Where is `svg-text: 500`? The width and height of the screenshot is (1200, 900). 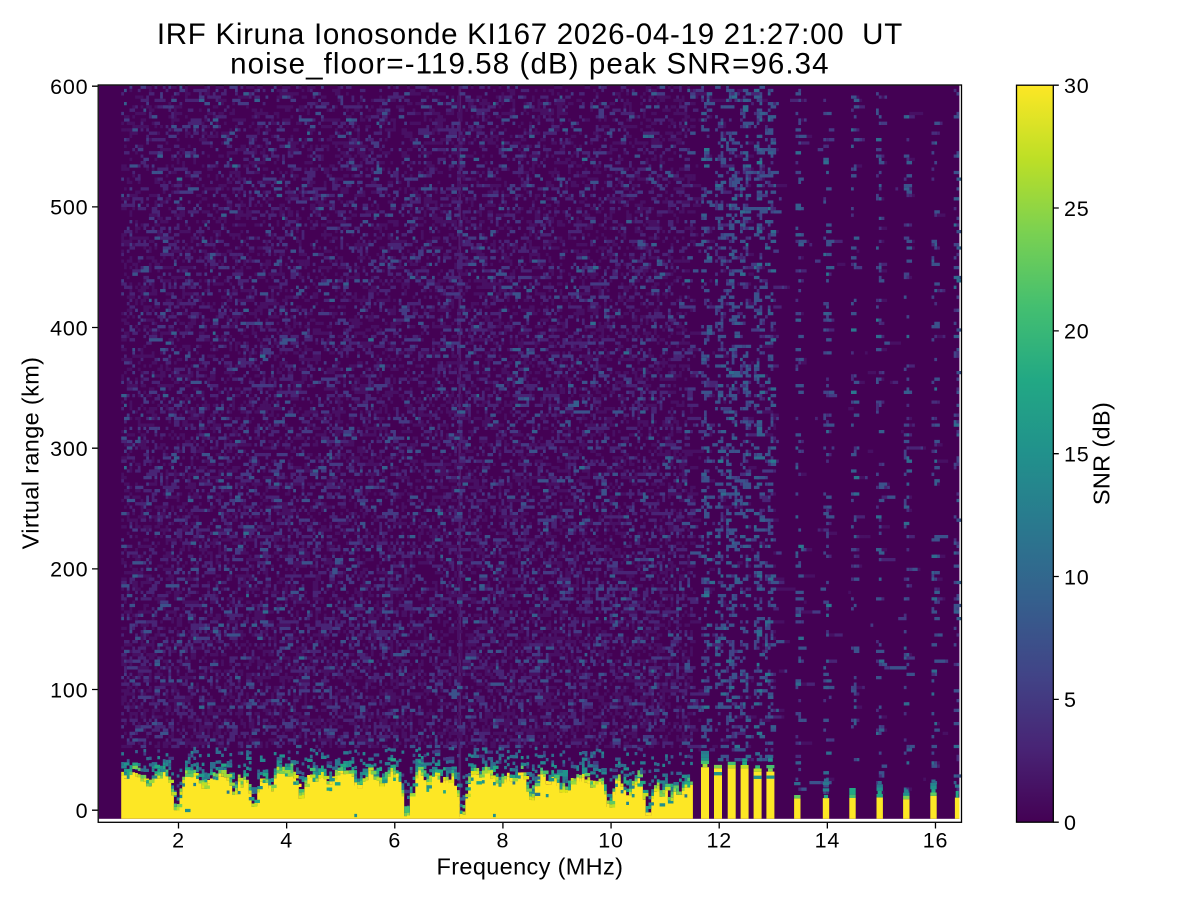
svg-text: 500 is located at coordinates (69, 208).